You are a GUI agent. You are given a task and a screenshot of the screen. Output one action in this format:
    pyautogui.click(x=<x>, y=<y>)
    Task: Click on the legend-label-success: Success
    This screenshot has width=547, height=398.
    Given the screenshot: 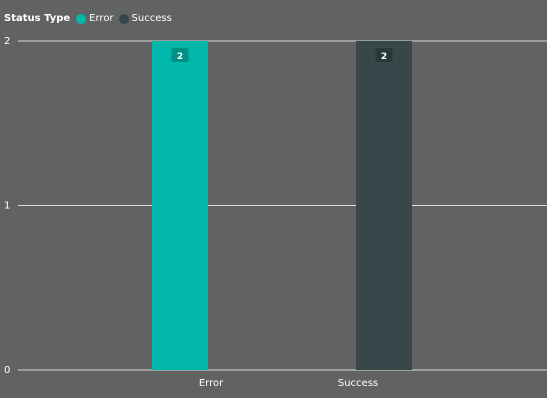 What is the action you would take?
    pyautogui.click(x=151, y=18)
    